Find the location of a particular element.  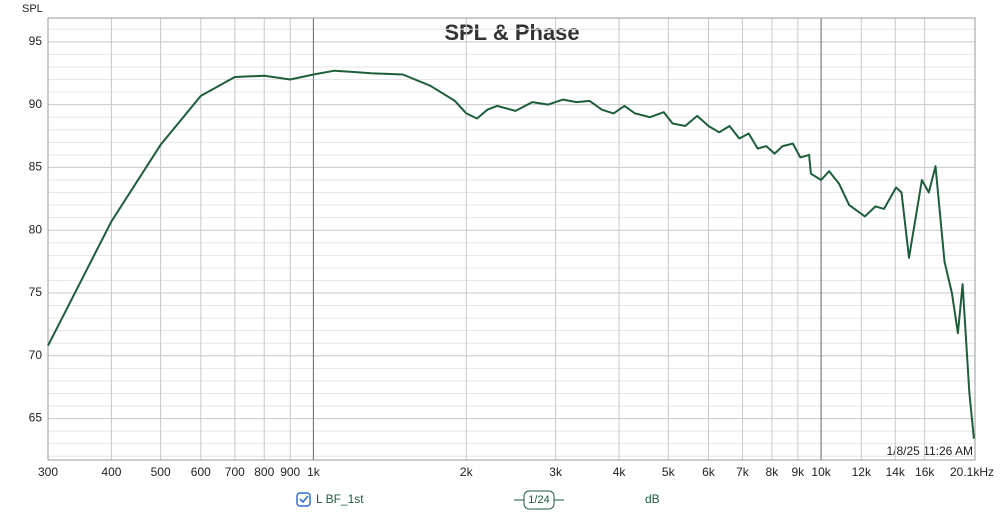

x-tick-label: 400 is located at coordinates (111, 472).